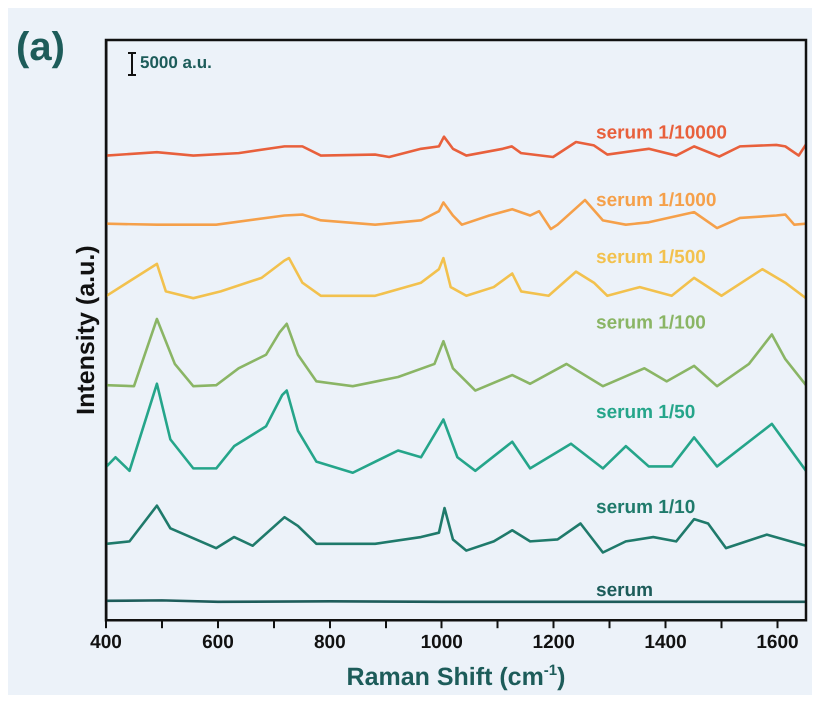 This screenshot has height=703, width=820. I want to click on series-label: serum 1/1000, so click(656, 201).